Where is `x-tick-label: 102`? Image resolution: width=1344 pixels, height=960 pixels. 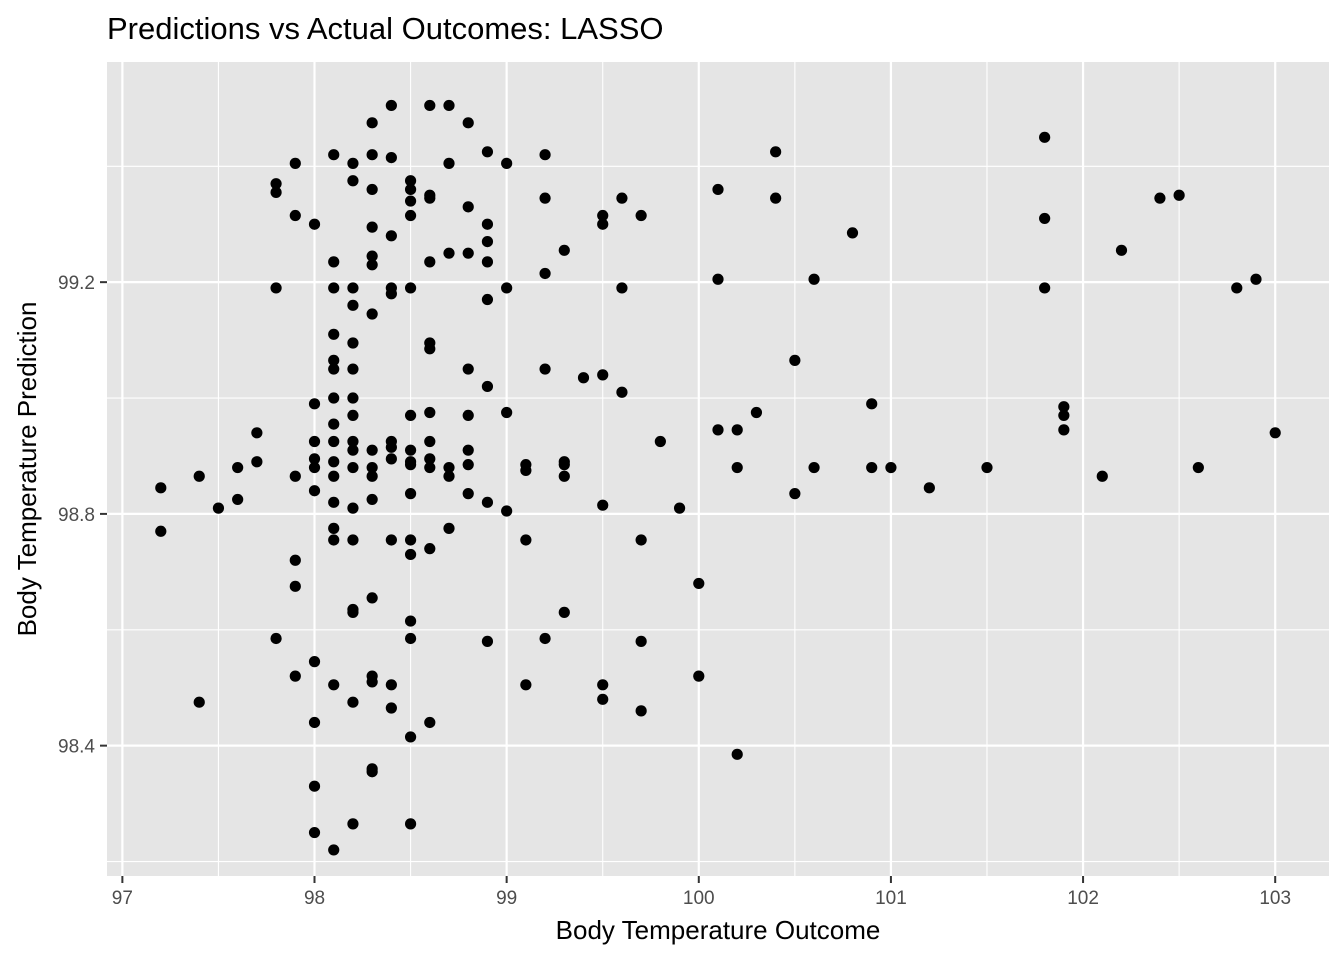 x-tick-label: 102 is located at coordinates (1083, 898).